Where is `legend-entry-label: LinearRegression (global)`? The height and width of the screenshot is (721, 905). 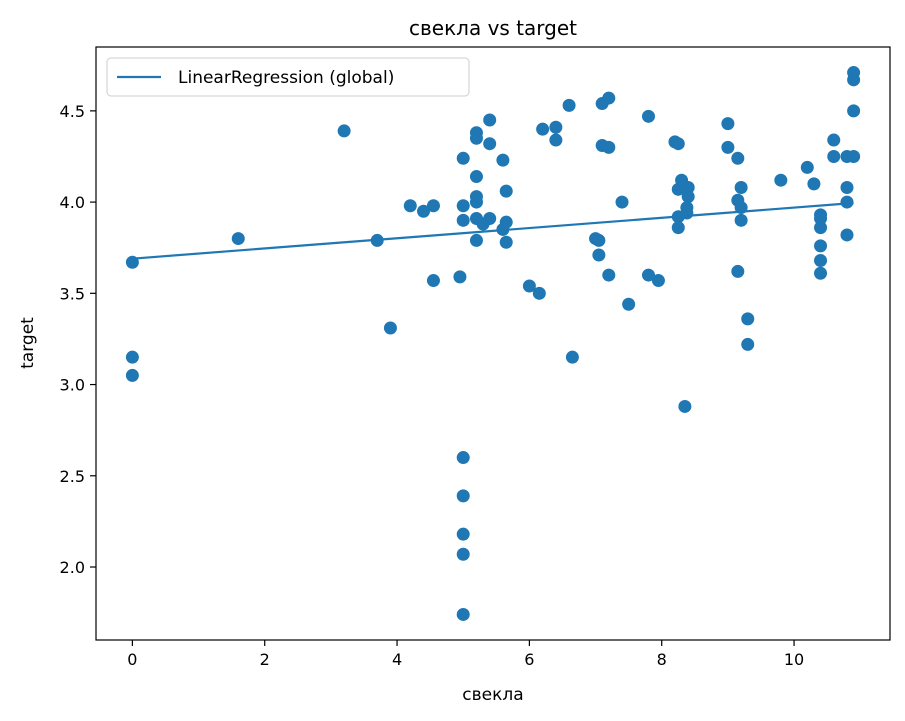
legend-entry-label: LinearRegression (global) is located at coordinates (286, 78).